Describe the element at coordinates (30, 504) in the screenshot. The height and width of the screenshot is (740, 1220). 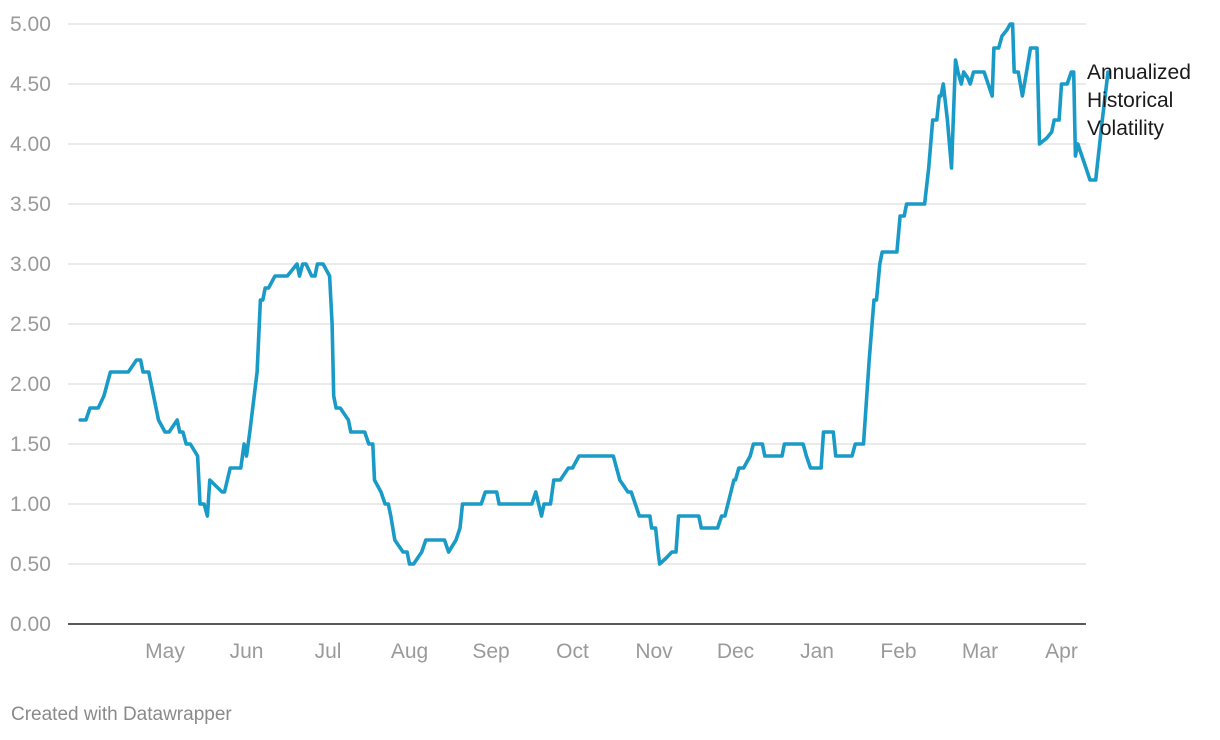
I see `y-tick-label: 1.00` at that location.